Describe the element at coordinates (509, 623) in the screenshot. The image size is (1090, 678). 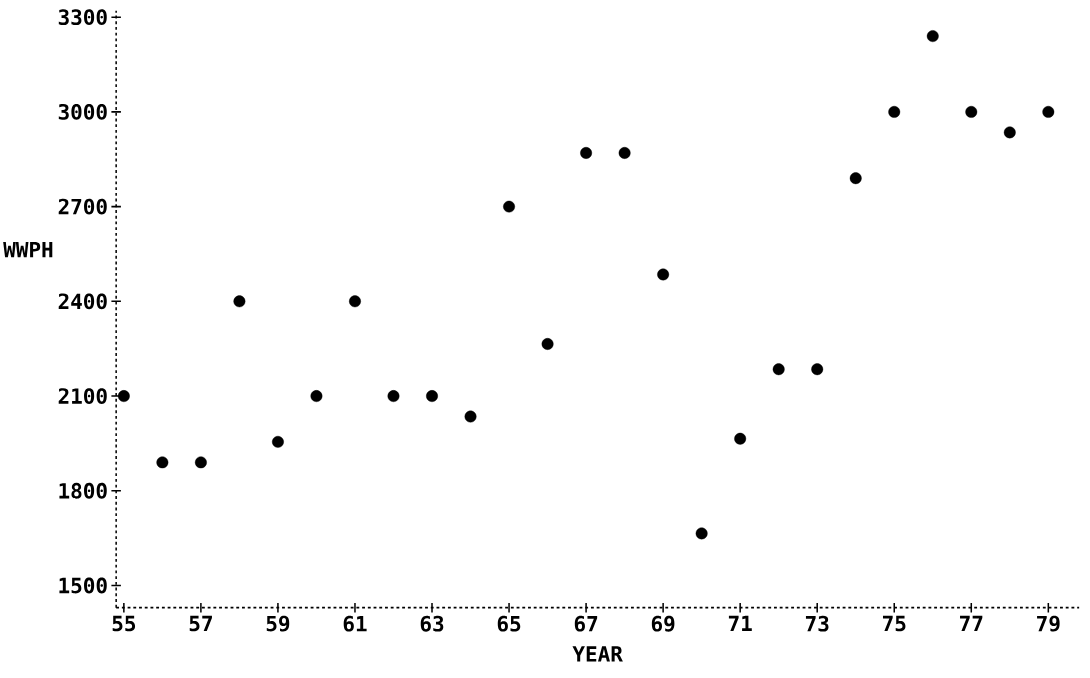
I see `x-tick-label: 65` at that location.